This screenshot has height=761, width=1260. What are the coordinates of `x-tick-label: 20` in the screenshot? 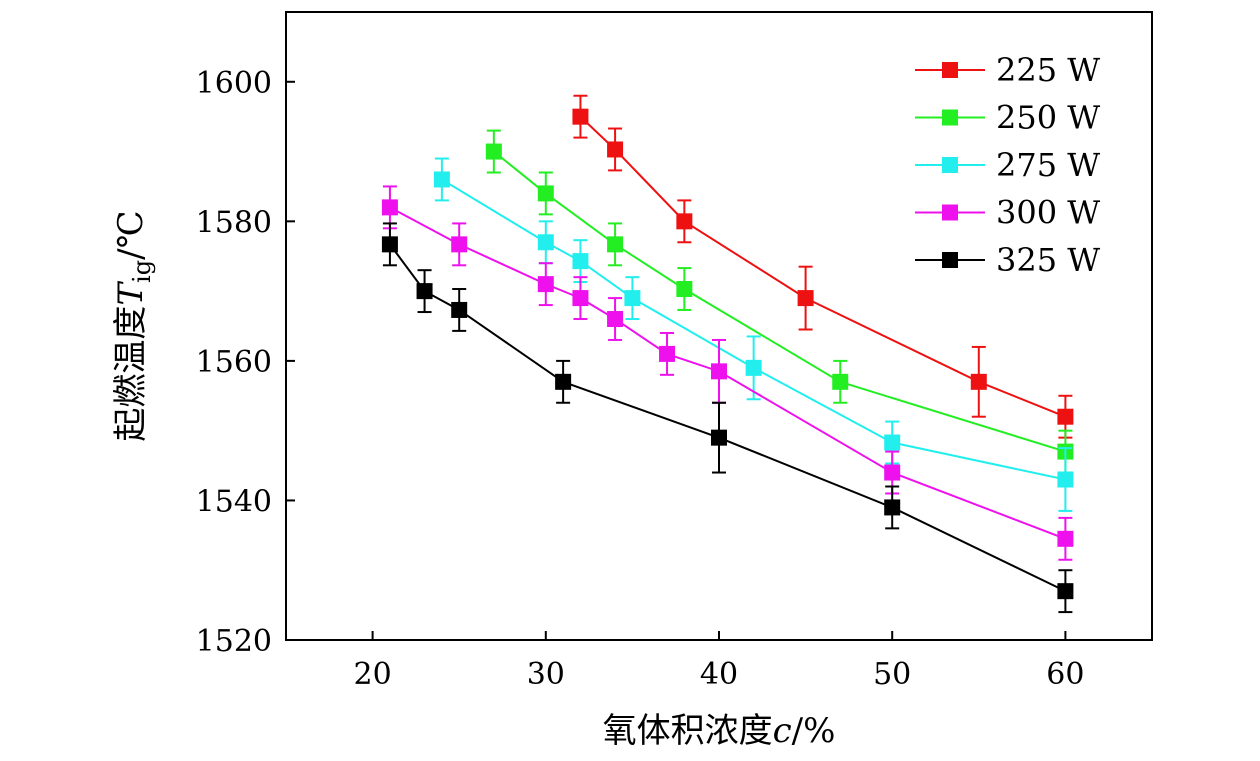 It's located at (373, 674).